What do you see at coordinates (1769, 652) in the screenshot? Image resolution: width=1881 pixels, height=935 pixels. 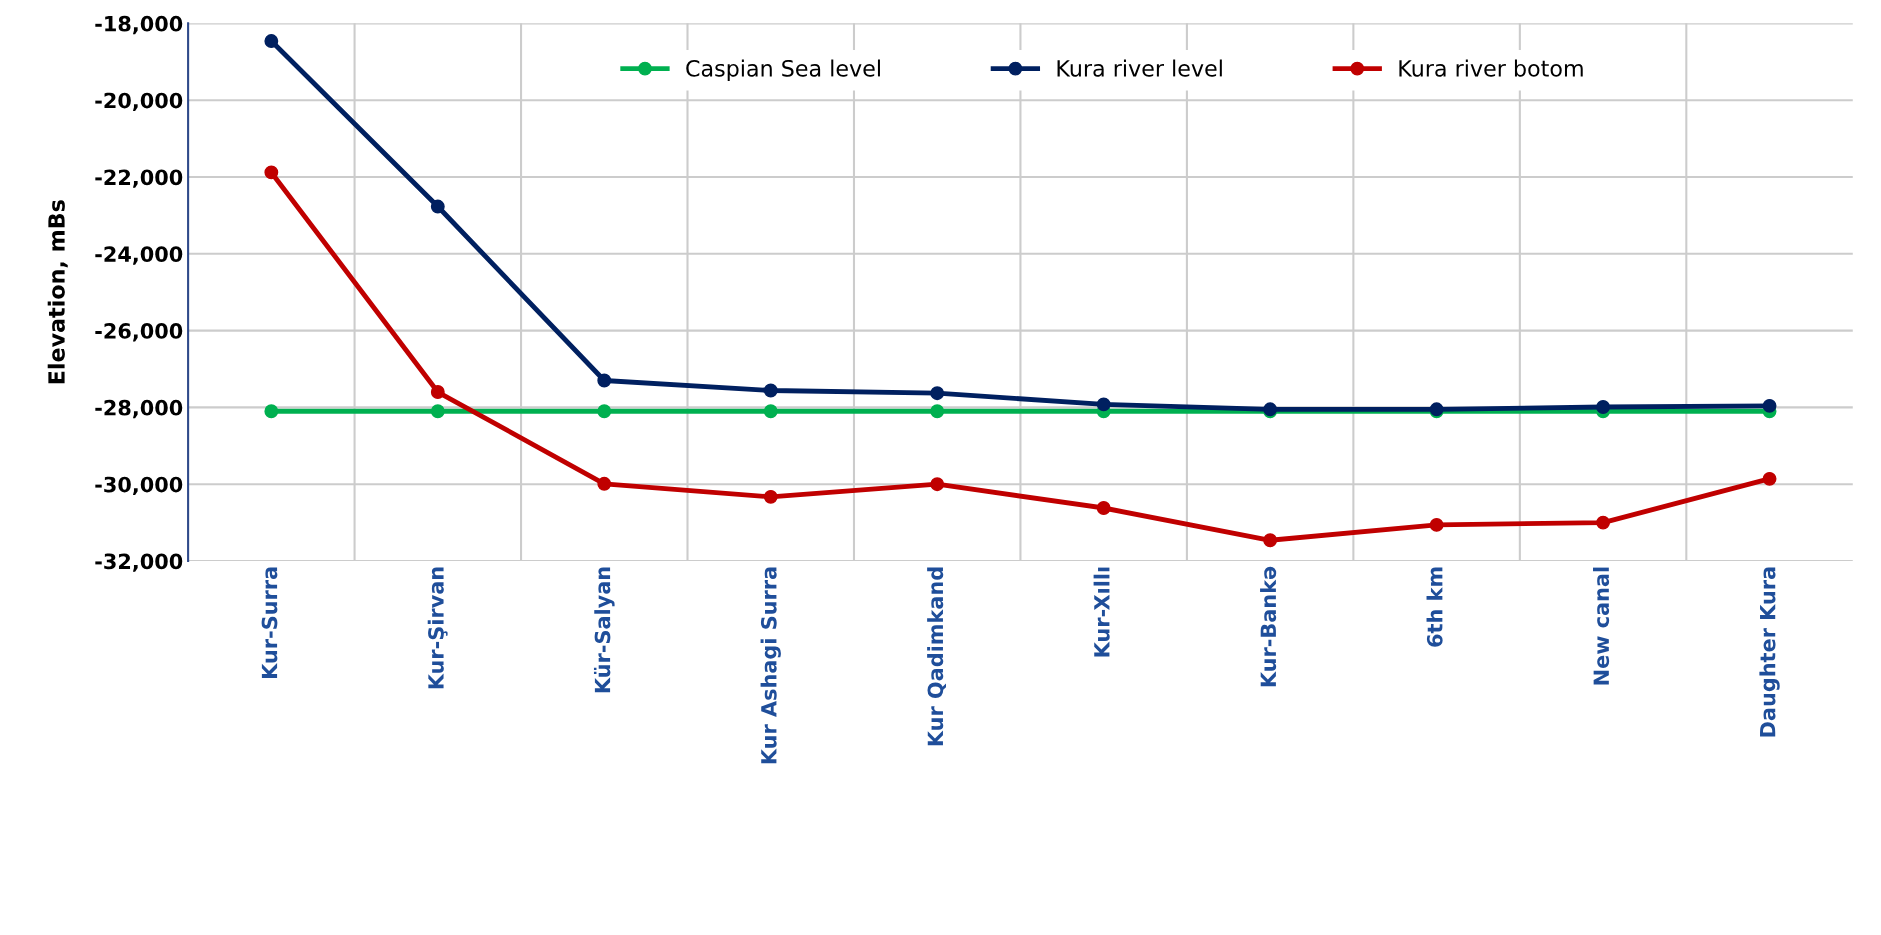 I see `x-tick-label: Daughter Kura` at bounding box center [1769, 652].